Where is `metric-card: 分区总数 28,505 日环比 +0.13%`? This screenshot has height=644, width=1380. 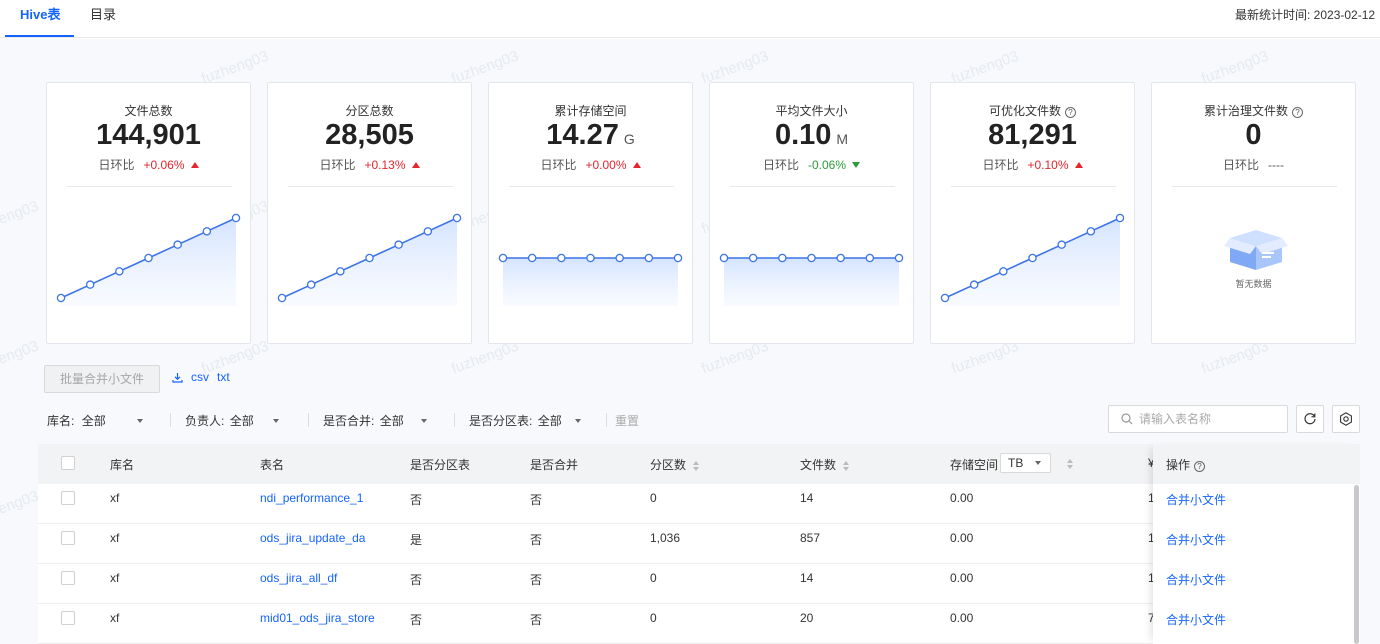 metric-card: 分区总数 28,505 日环比 +0.13% is located at coordinates (369, 213).